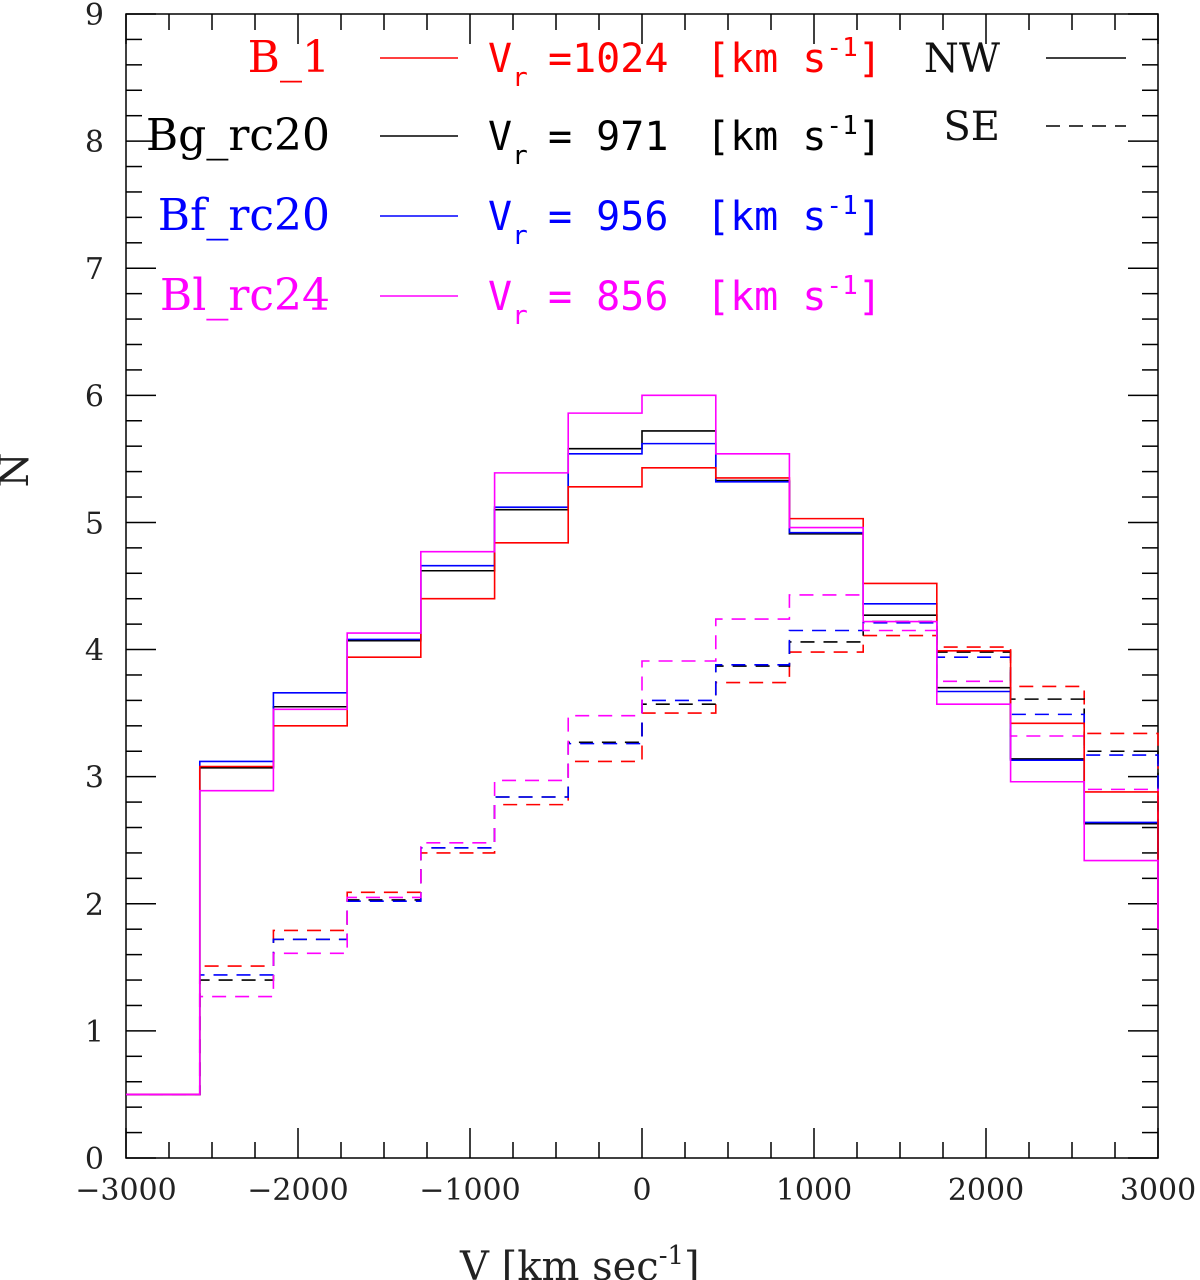 The width and height of the screenshot is (1200, 1280). Describe the element at coordinates (1158, 1190) in the screenshot. I see `x-tick-label: 3000` at that location.